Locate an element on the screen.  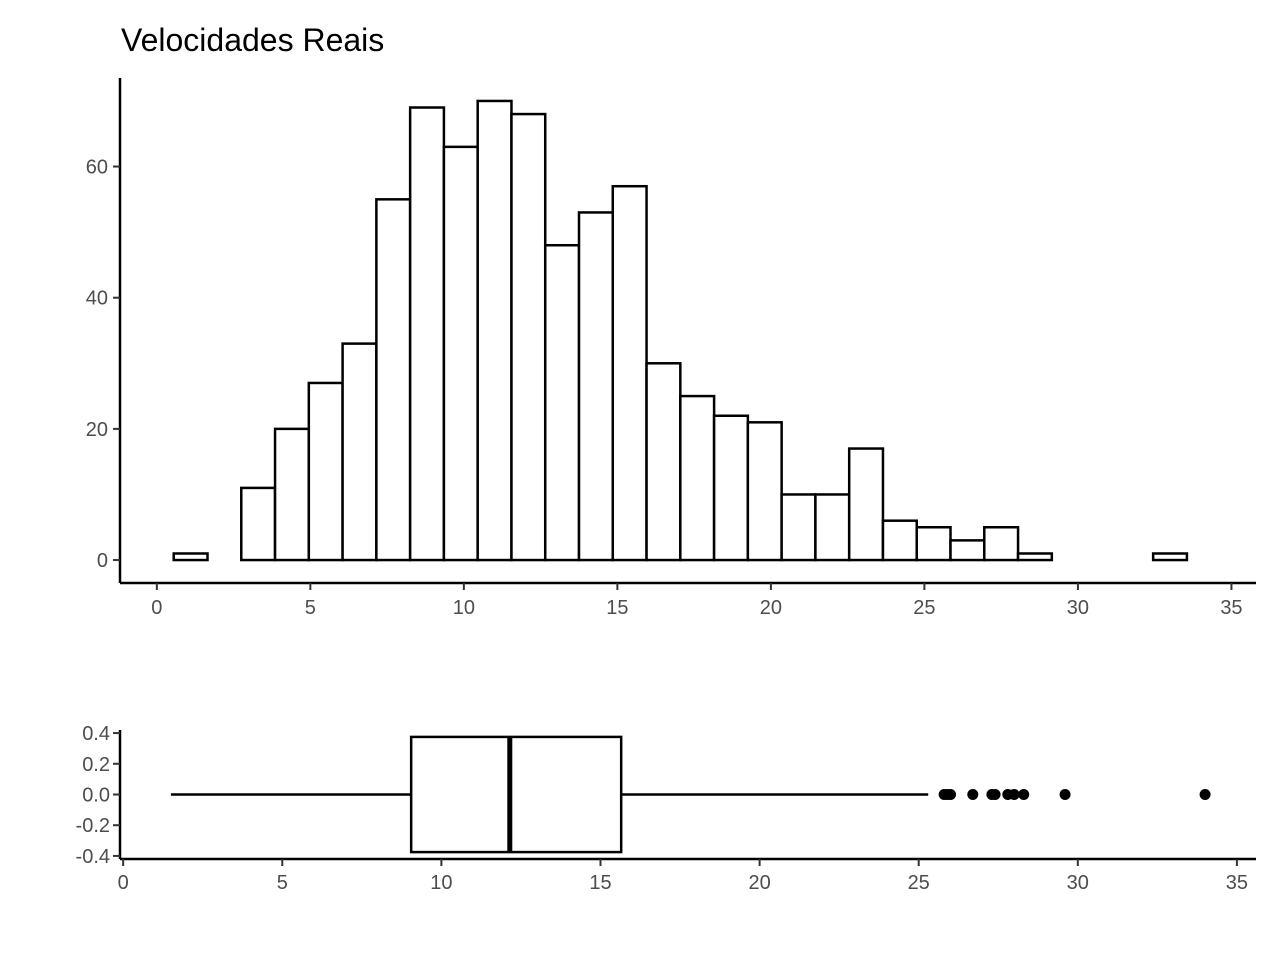
hist-x-tick-label-5: 5 is located at coordinates (310, 608).